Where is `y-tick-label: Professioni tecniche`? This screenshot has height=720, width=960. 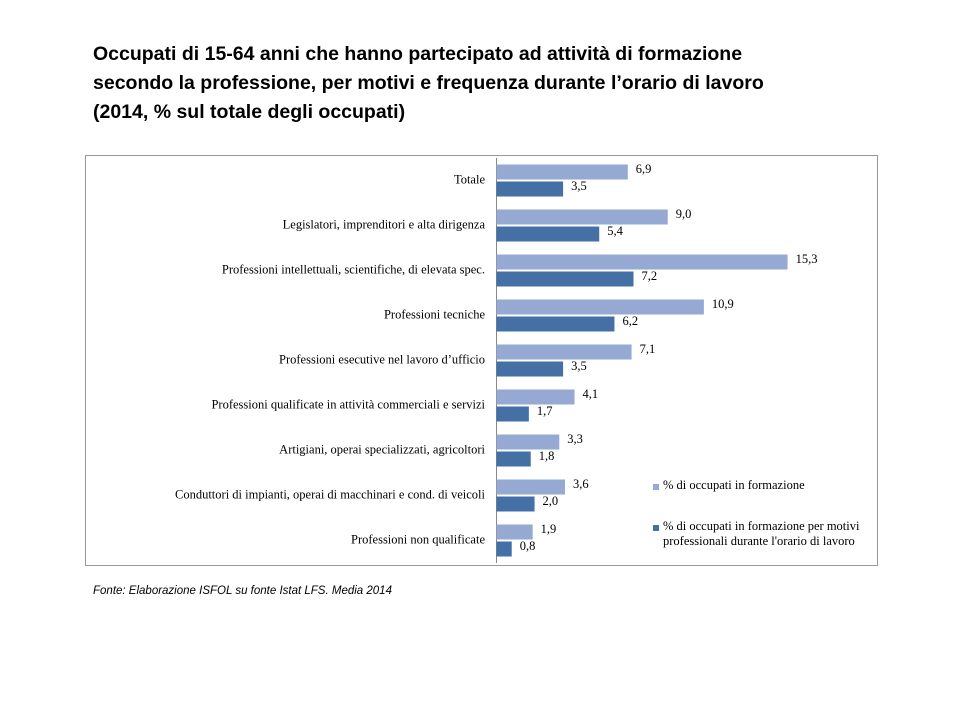
y-tick-label: Professioni tecniche is located at coordinates (434, 314).